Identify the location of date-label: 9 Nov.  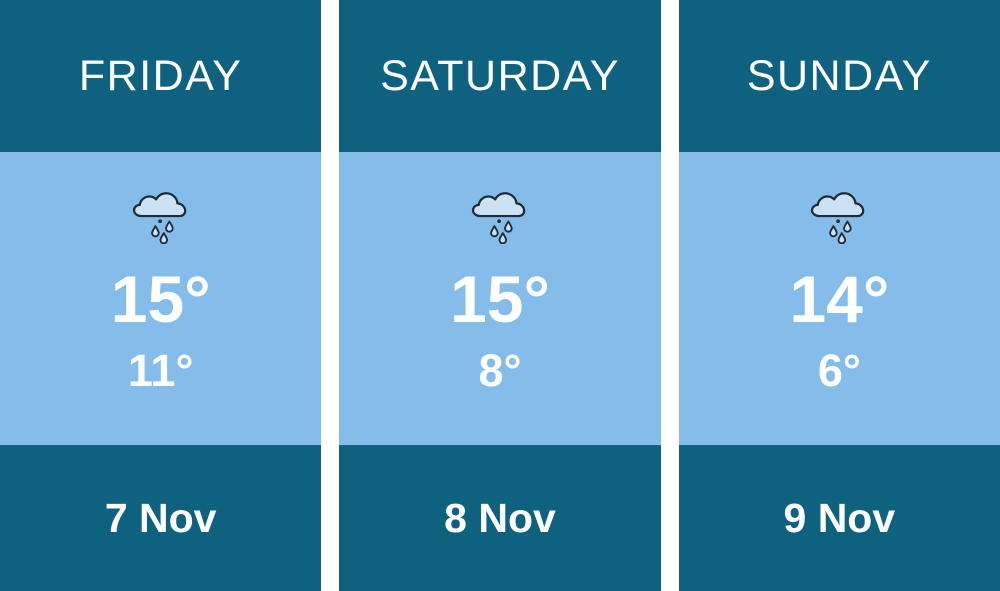
(839, 517).